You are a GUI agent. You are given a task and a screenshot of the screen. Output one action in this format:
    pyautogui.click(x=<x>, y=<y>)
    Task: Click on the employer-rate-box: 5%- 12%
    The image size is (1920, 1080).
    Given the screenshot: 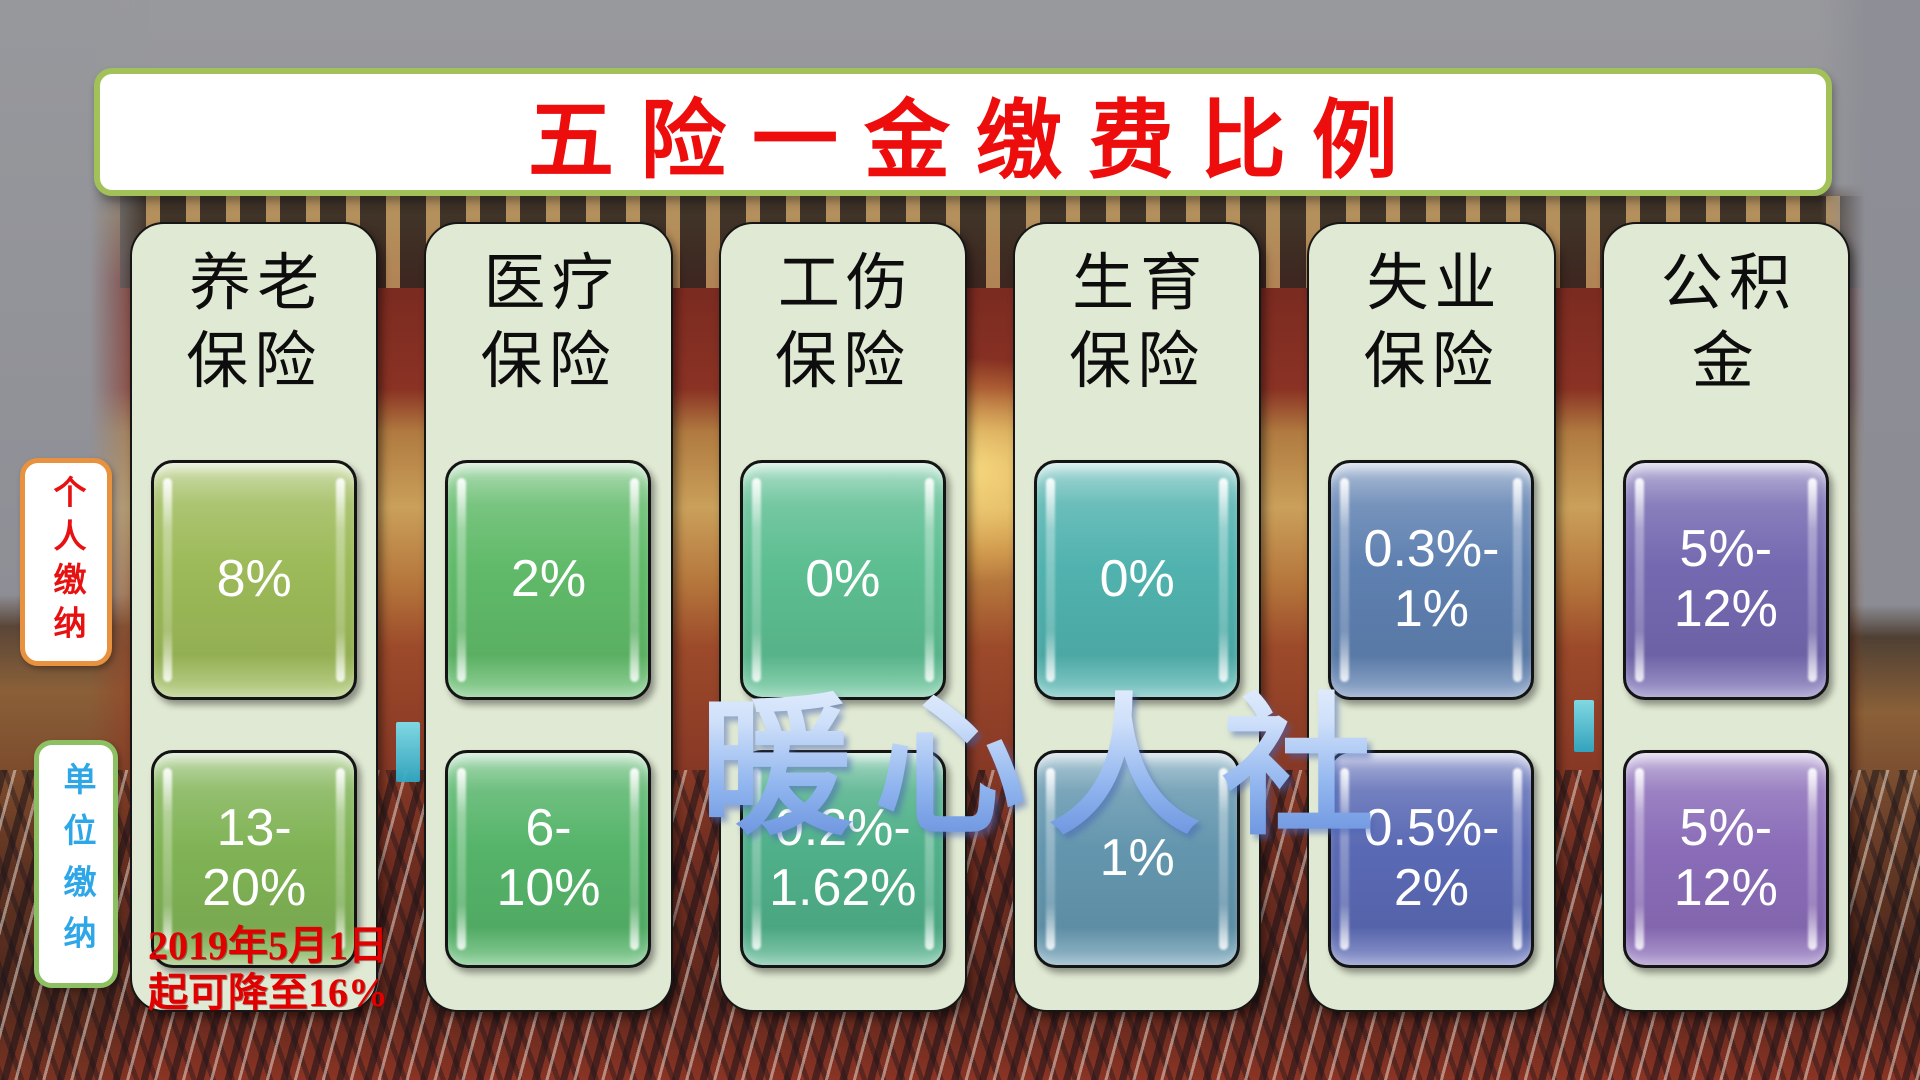 What is the action you would take?
    pyautogui.click(x=1725, y=859)
    